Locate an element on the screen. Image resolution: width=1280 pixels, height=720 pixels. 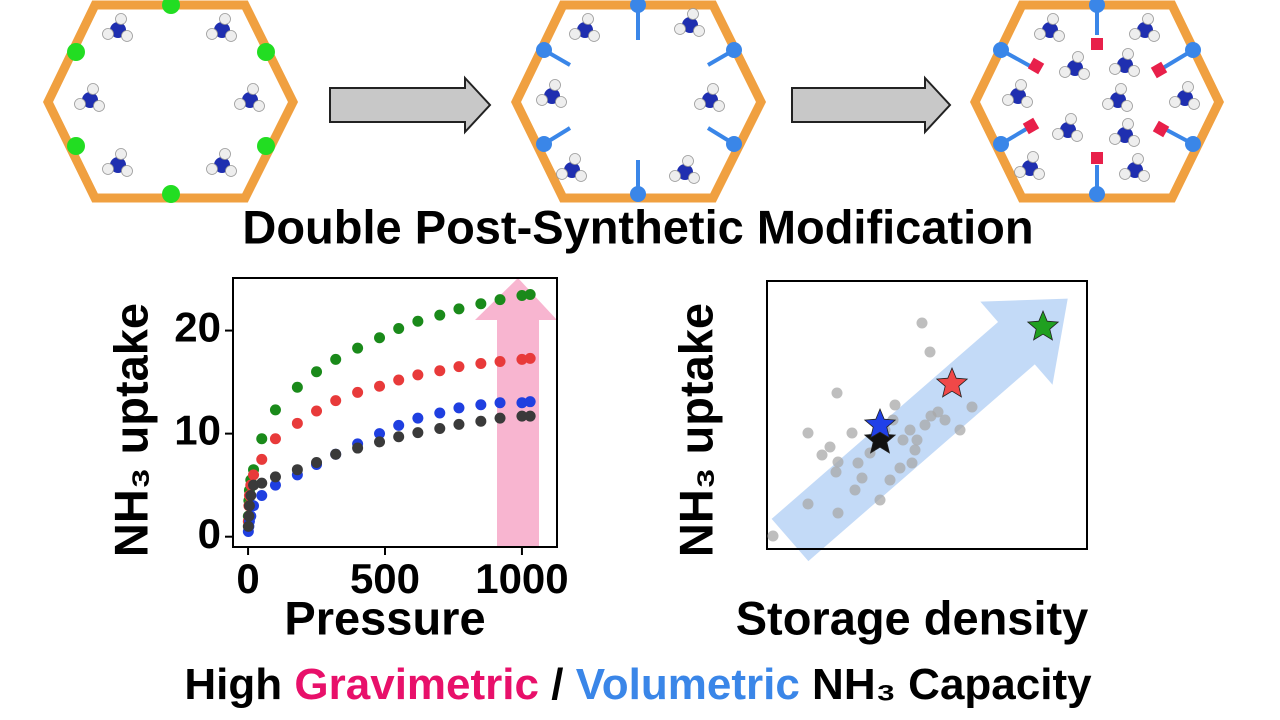
y-axis-label: NH₃ uptake is located at coordinates (130, 430).